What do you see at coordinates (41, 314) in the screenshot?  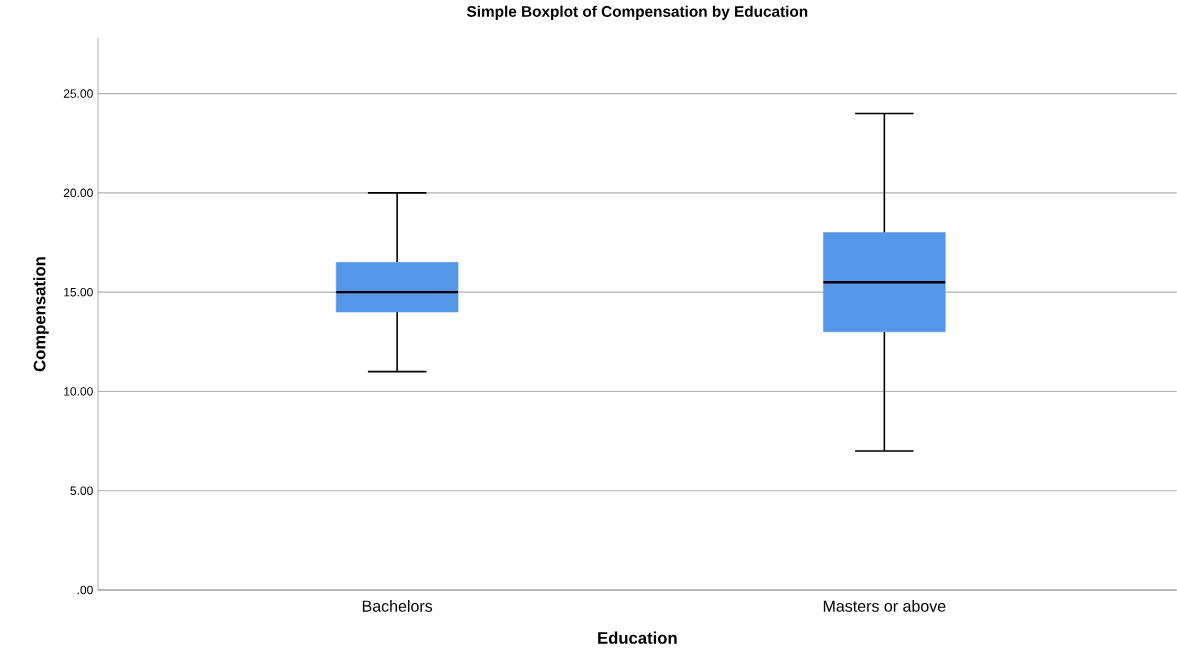 I see `y-axis-title: Compensation` at bounding box center [41, 314].